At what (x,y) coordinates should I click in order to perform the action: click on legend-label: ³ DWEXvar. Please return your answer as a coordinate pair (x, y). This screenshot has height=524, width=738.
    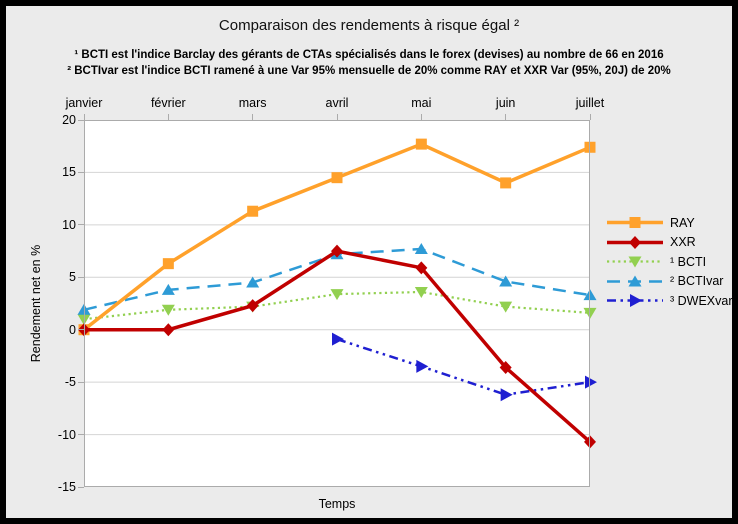
    Looking at the image, I should click on (701, 300).